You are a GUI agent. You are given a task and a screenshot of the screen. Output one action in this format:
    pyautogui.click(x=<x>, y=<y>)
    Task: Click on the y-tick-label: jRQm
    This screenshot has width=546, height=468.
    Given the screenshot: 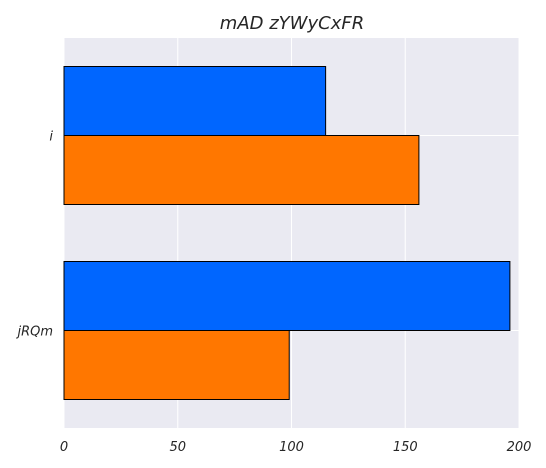 What is the action you would take?
    pyautogui.click(x=34, y=332)
    